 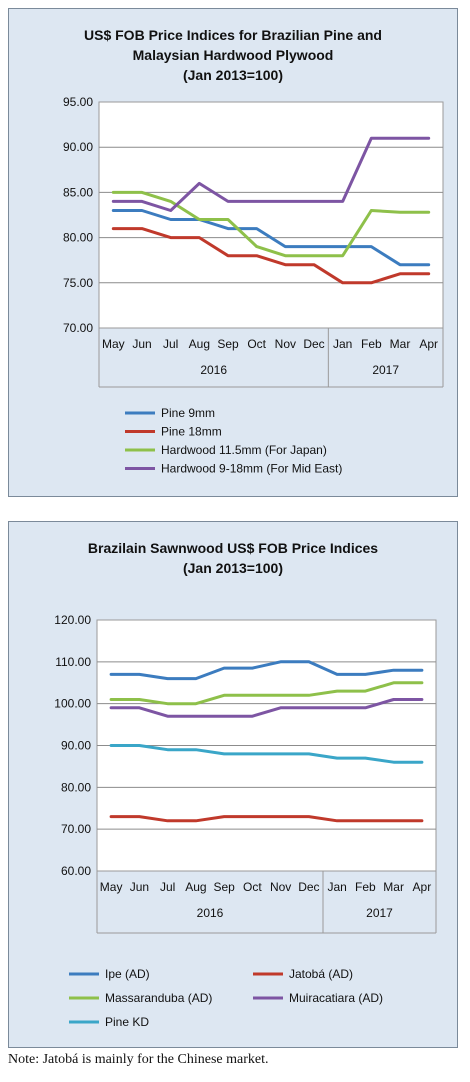 I want to click on legend-label: Hardwood 11.5mm (For Japan), so click(x=244, y=450).